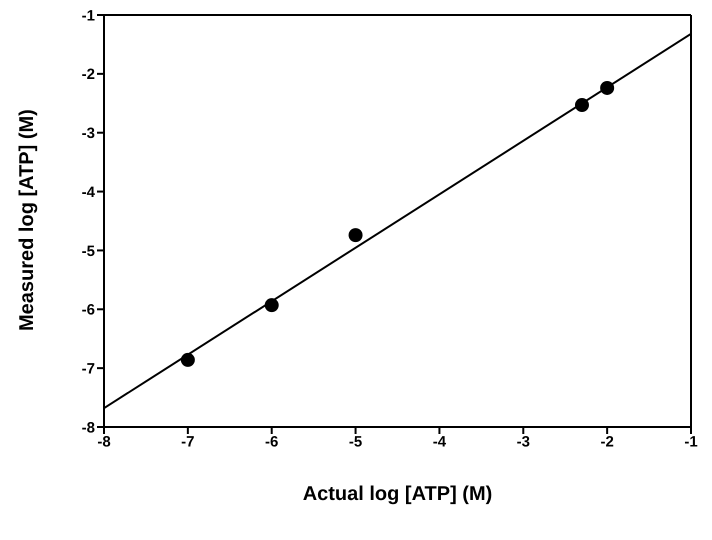 The height and width of the screenshot is (540, 712). What do you see at coordinates (607, 442) in the screenshot?
I see `x-tick-label: -2` at bounding box center [607, 442].